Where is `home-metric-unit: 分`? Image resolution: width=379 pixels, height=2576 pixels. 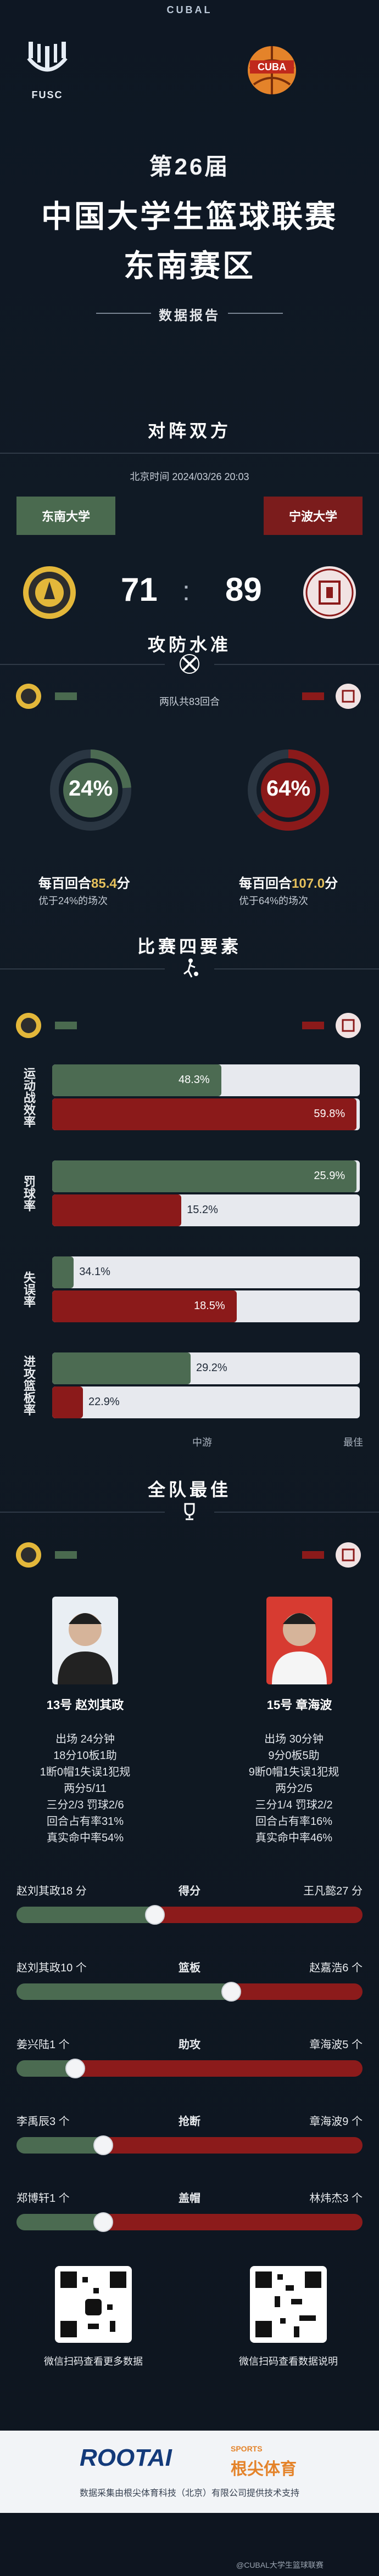
home-metric-unit: 分 is located at coordinates (123, 884).